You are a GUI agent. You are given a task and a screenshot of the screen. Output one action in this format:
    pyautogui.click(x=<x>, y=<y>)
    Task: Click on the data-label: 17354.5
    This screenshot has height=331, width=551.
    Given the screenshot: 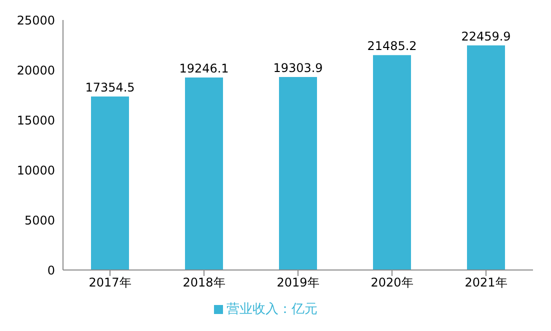 What is the action you would take?
    pyautogui.click(x=110, y=87)
    